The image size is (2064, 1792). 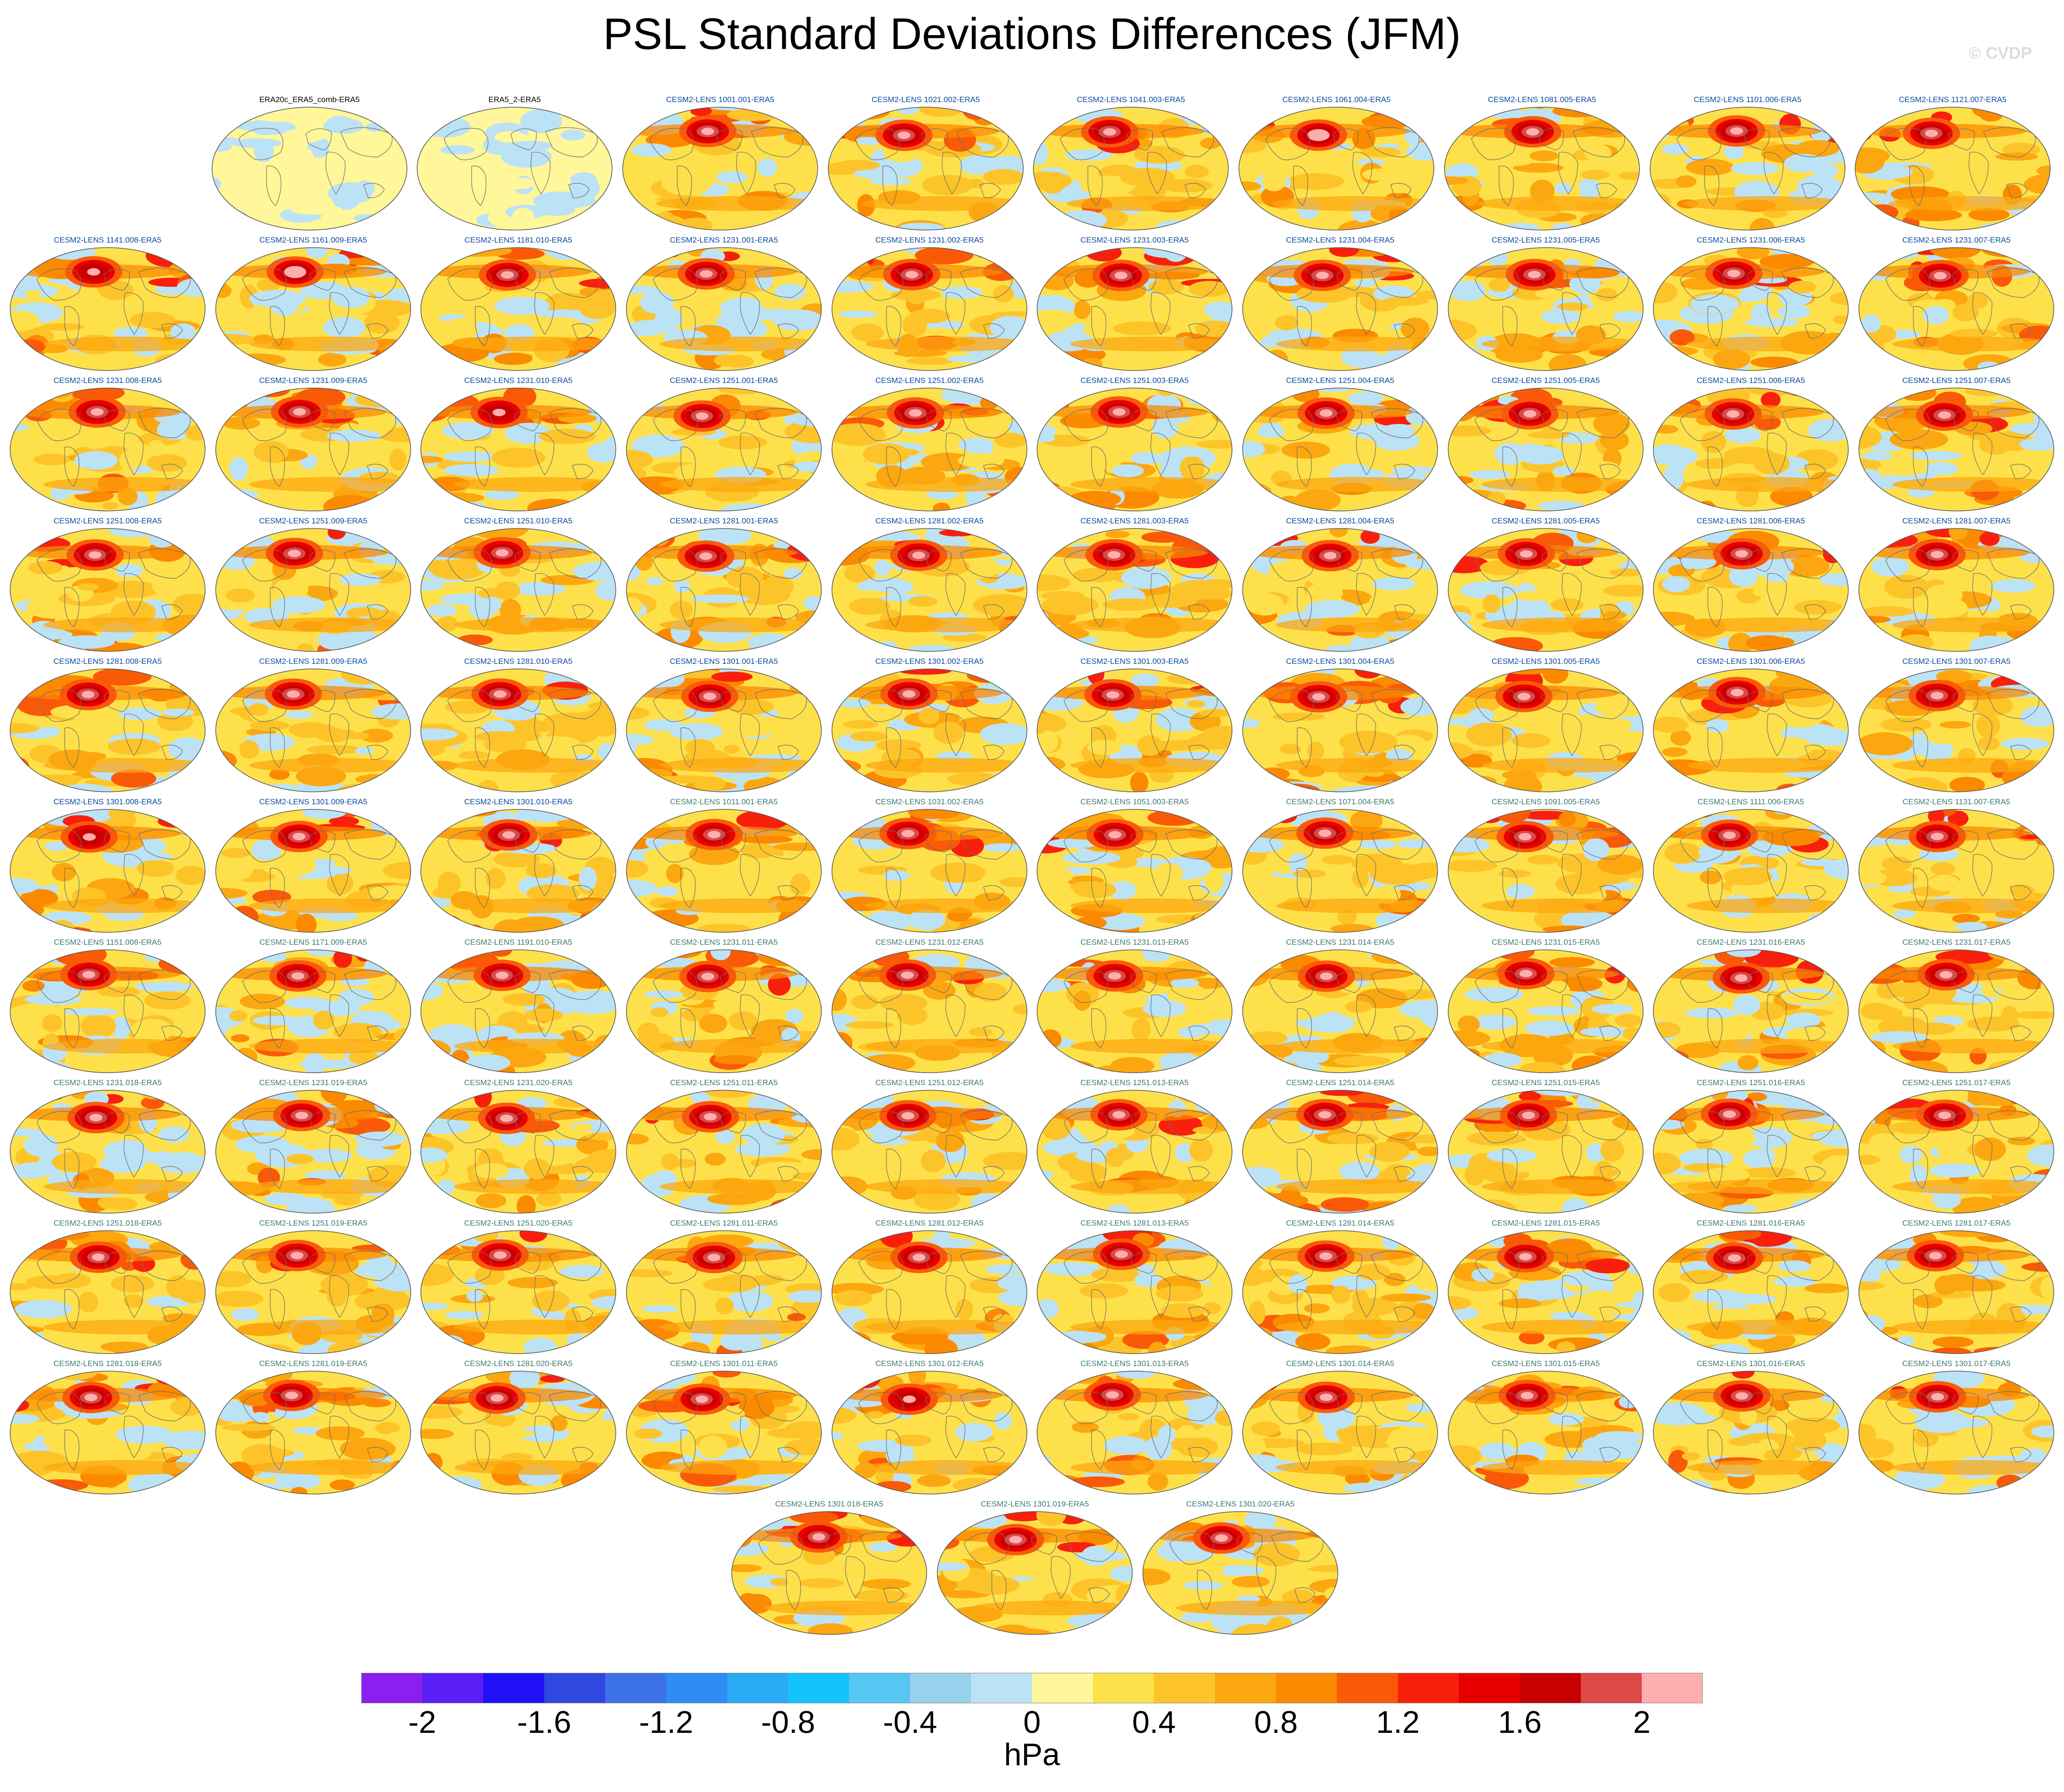 What do you see at coordinates (1134, 1082) in the screenshot?
I see `panel-label: CESM2-LENS 1251.013-ERA5` at bounding box center [1134, 1082].